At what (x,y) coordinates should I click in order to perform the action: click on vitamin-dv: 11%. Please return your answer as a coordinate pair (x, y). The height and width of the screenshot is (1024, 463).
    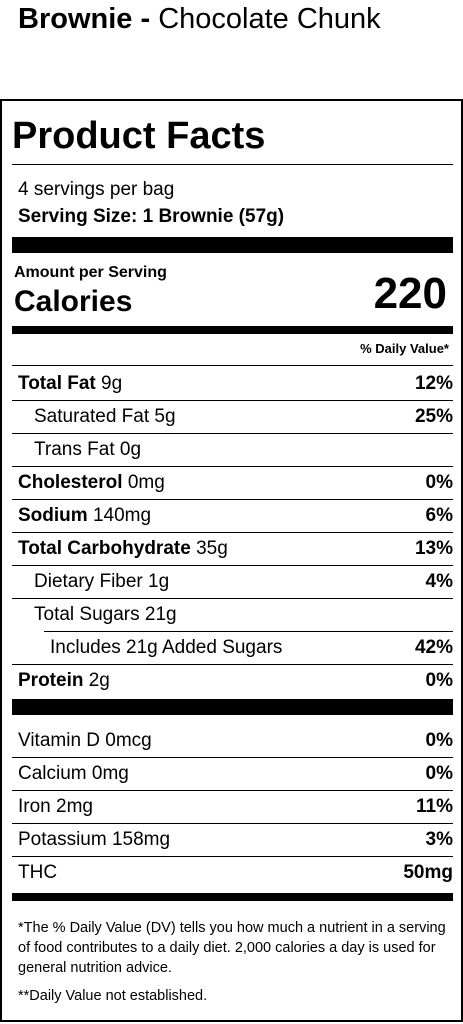
    Looking at the image, I should click on (434, 806).